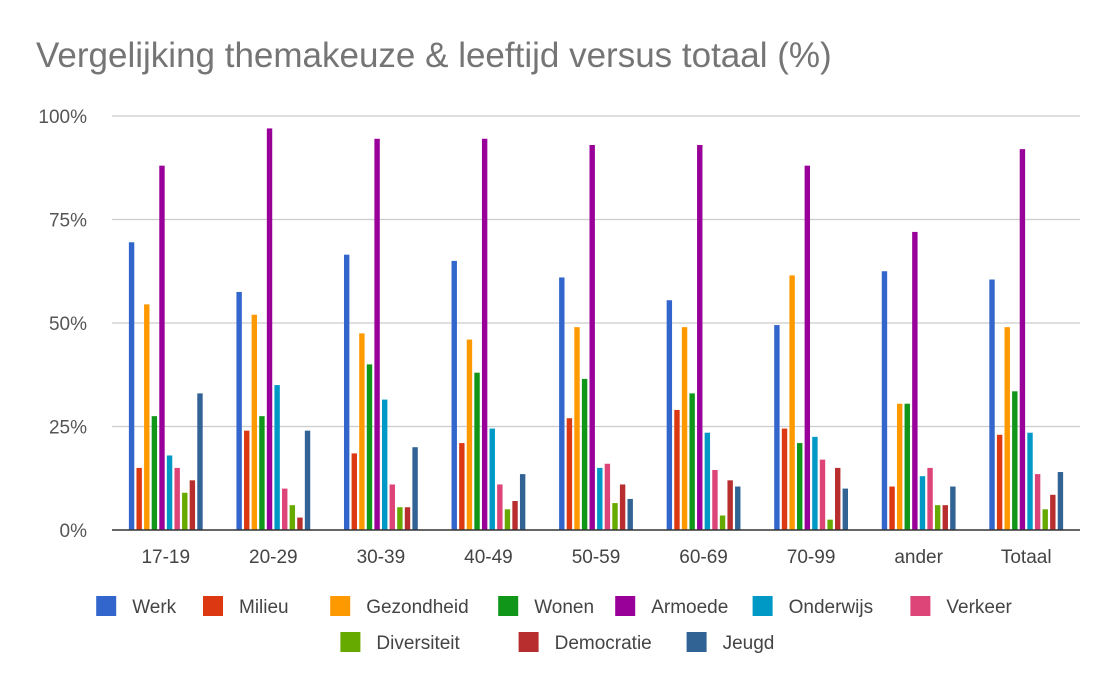 The image size is (1114, 690). I want to click on legend-item-diversiteit: Diversiteit, so click(400, 643).